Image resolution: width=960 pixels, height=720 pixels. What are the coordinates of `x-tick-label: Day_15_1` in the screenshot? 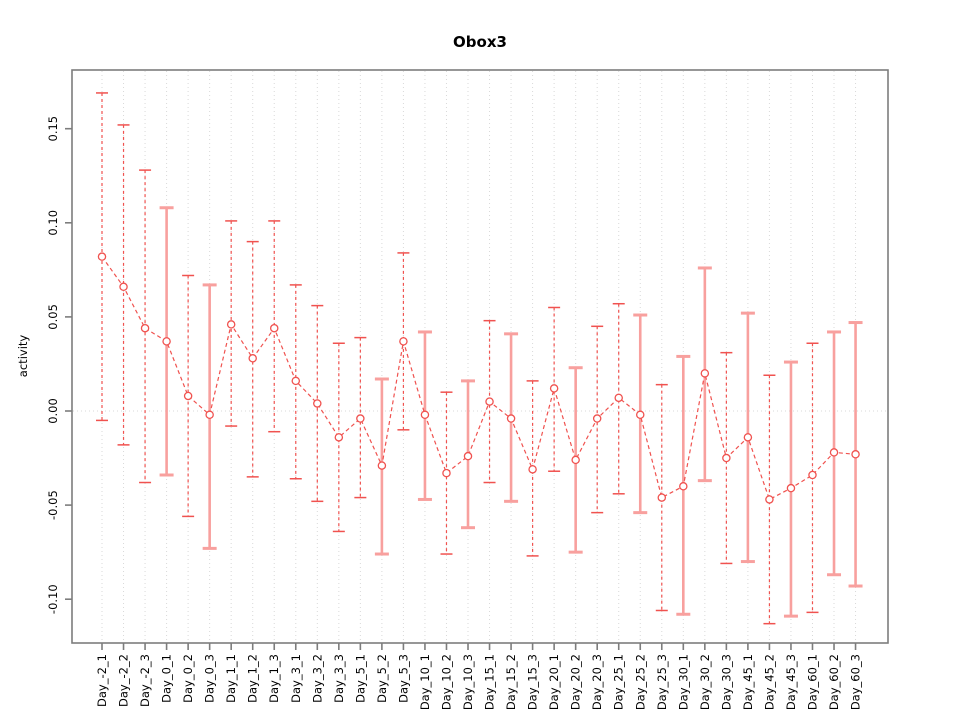 It's located at (490, 682).